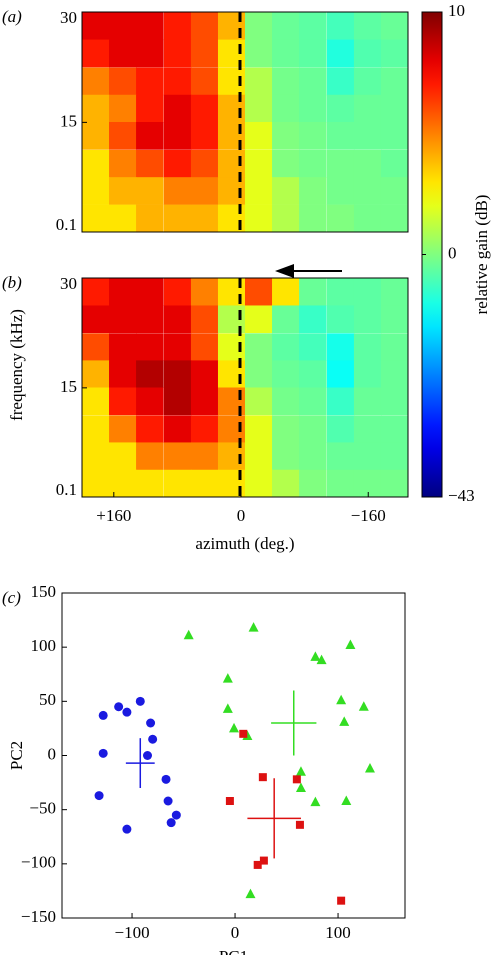 This screenshot has width=495, height=955. Describe the element at coordinates (44, 591) in the screenshot. I see `y-tick-label: 150` at that location.